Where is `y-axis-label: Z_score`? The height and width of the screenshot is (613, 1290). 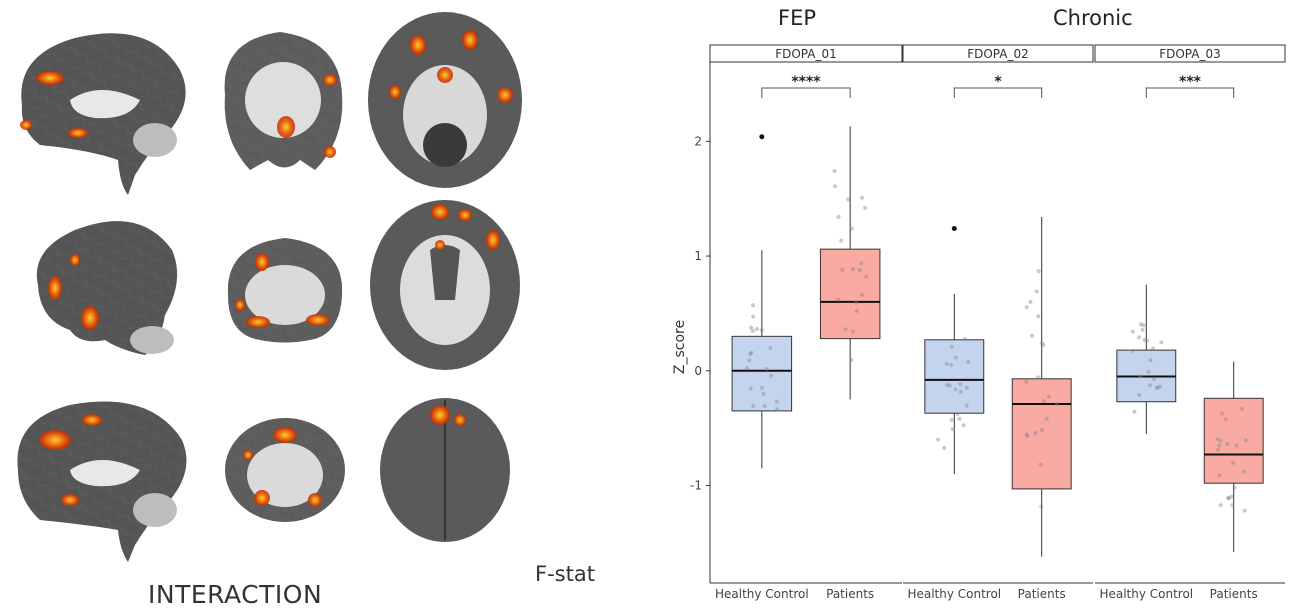 y-axis-label: Z_score is located at coordinates (680, 347).